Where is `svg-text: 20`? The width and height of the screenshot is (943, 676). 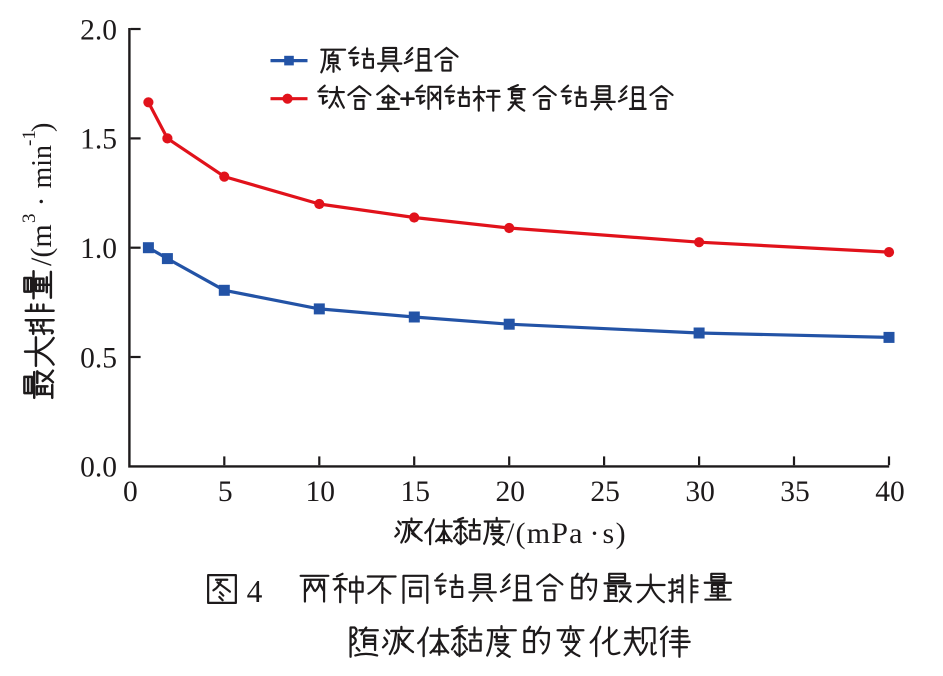 svg-text: 20 is located at coordinates (510, 492).